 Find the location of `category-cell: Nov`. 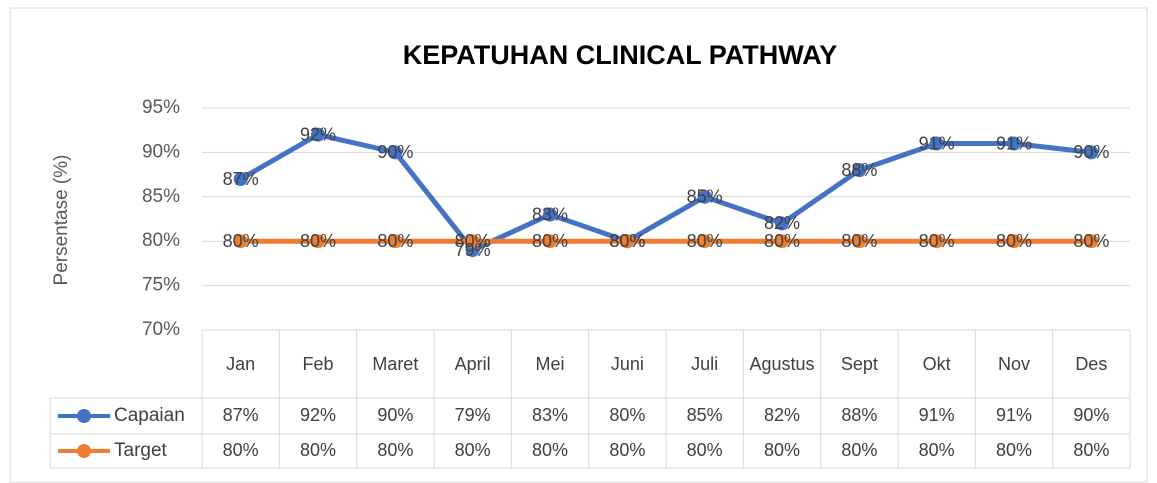

category-cell: Nov is located at coordinates (1013, 364).